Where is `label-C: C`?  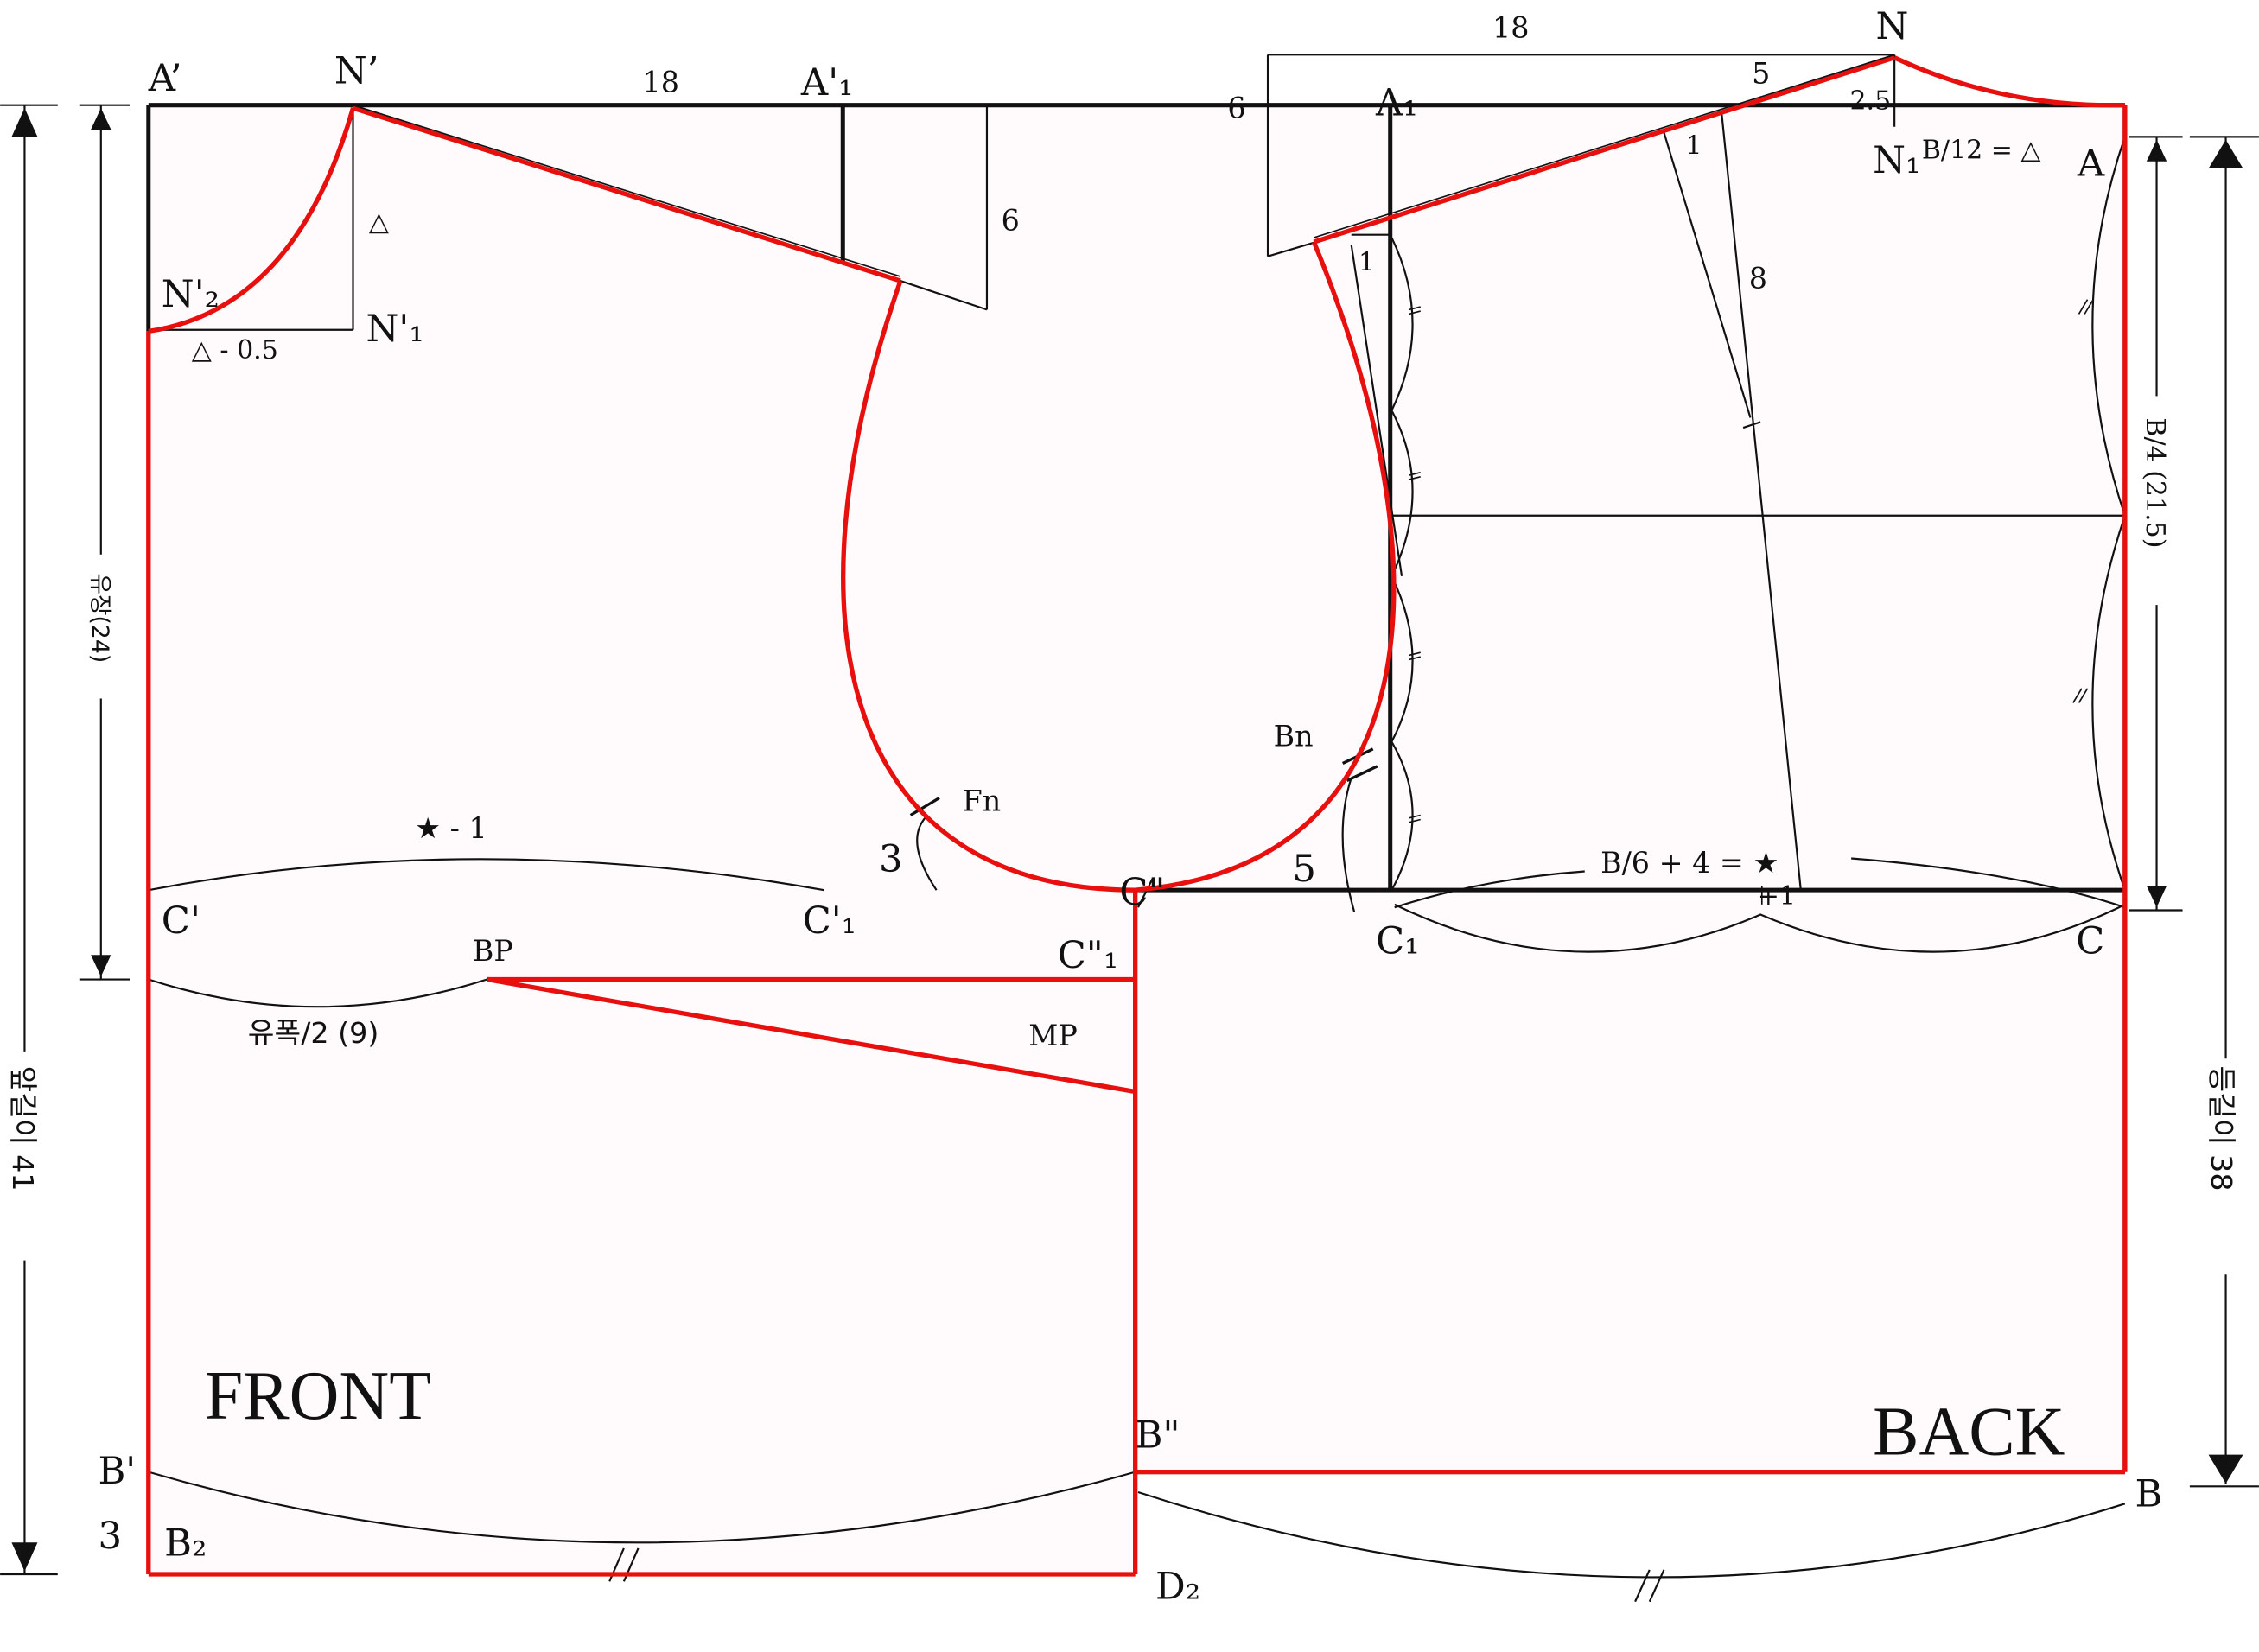 label-C: C is located at coordinates (2090, 941).